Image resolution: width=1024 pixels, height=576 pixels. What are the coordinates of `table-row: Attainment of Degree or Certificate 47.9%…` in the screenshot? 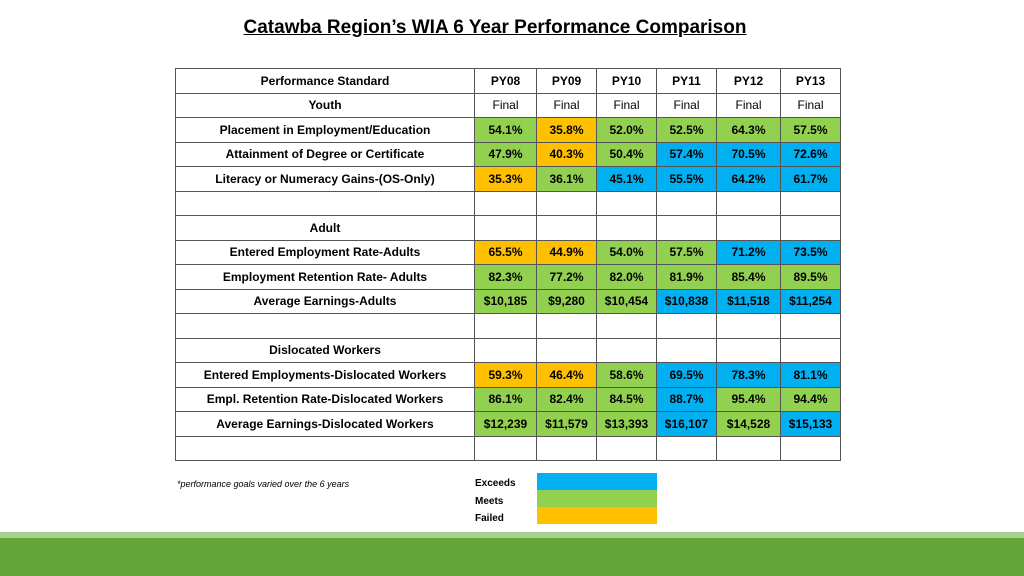 It's located at (508, 154).